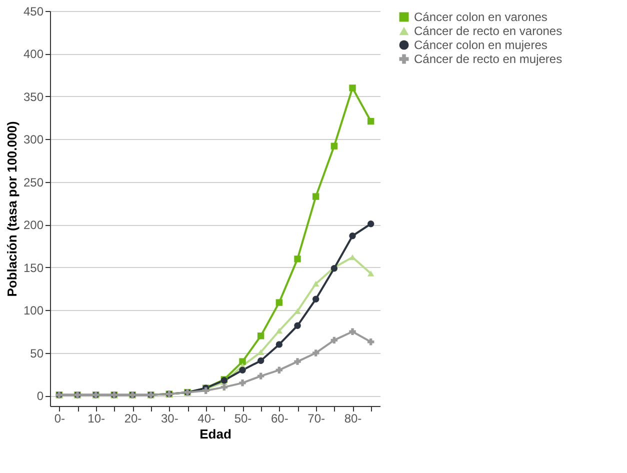 The image size is (627, 473). I want to click on x-axis-title: Edad, so click(216, 434).